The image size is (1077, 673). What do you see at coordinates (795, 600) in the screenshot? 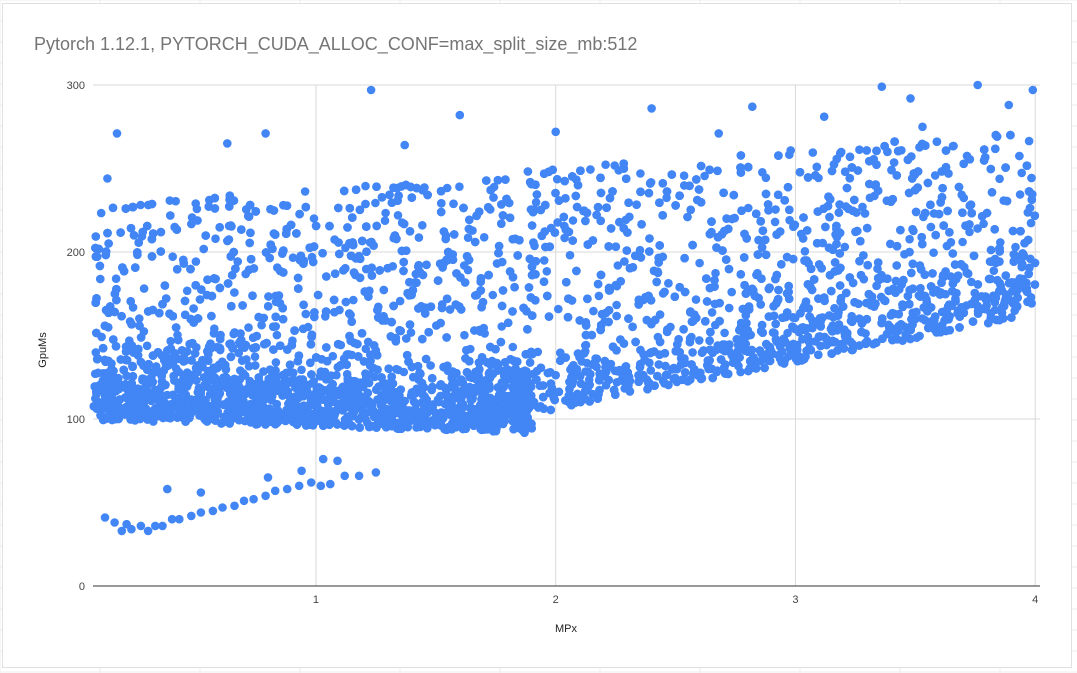
I see `x-tick-label: 3` at bounding box center [795, 600].